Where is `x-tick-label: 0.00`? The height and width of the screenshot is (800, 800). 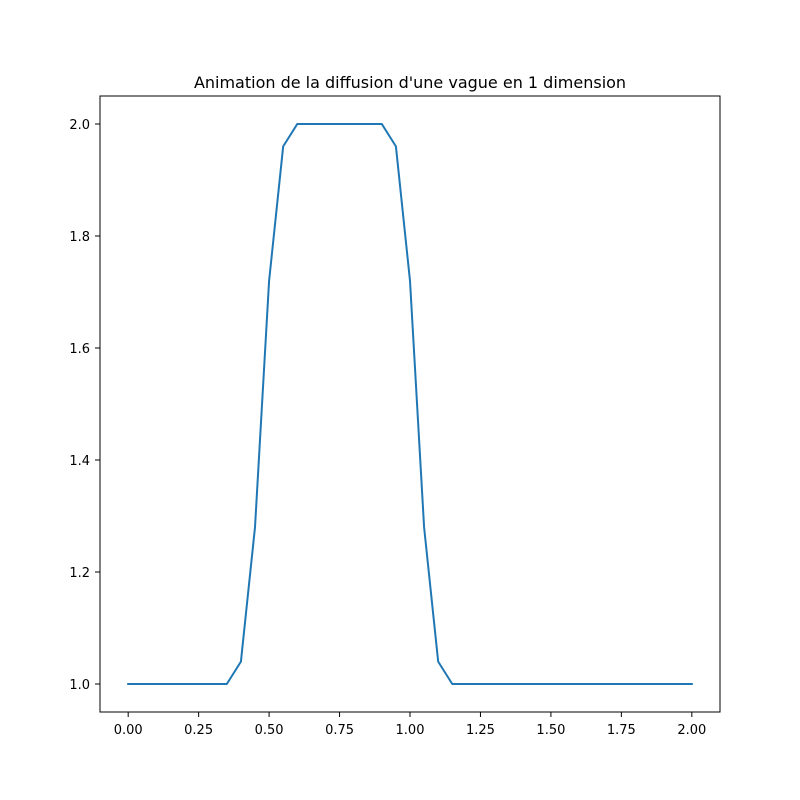
x-tick-label: 0.00 is located at coordinates (128, 730).